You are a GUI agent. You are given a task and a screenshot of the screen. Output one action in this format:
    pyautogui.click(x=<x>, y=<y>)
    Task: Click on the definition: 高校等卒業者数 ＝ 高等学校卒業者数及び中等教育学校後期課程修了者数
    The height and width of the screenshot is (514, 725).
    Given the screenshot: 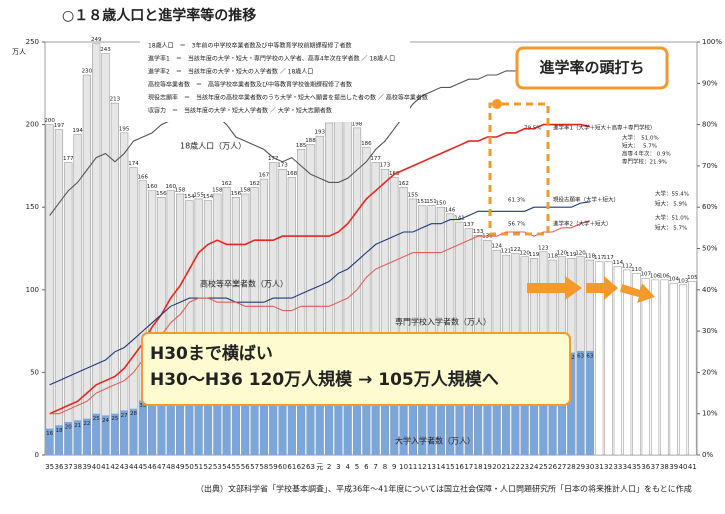 What is the action you would take?
    pyautogui.click(x=250, y=85)
    